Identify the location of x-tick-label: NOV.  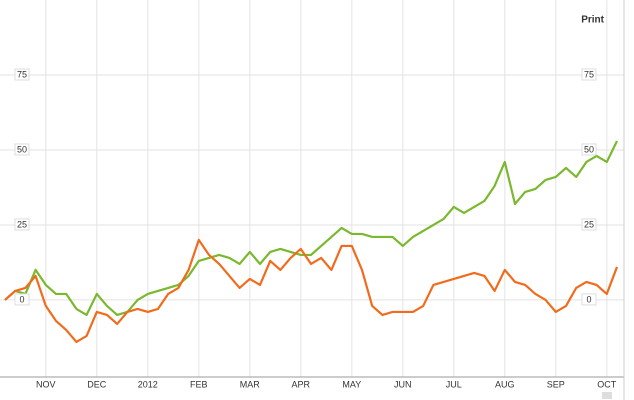
(46, 384).